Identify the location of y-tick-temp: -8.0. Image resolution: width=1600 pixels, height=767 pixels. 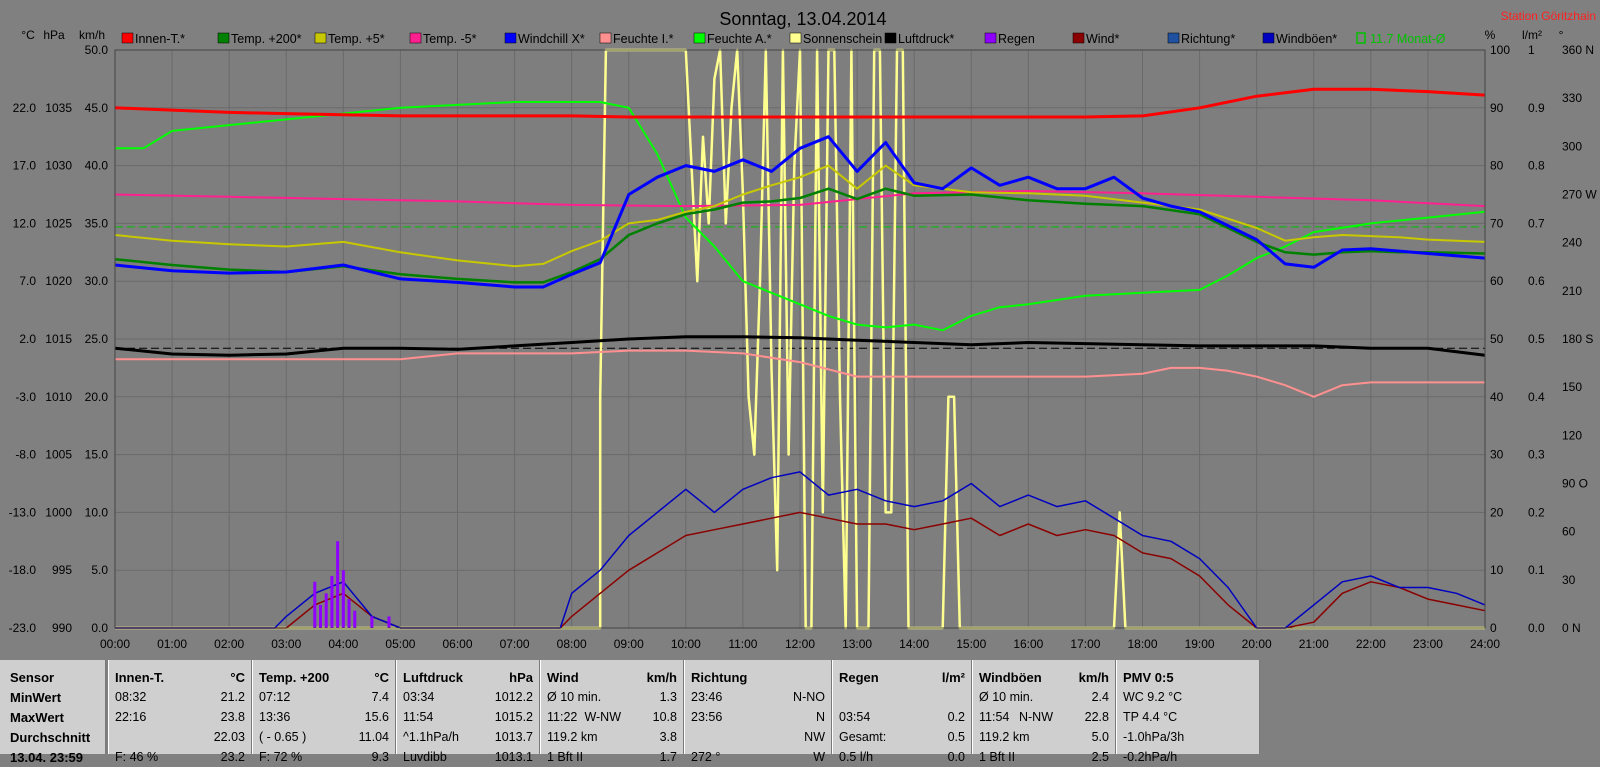
(25, 455).